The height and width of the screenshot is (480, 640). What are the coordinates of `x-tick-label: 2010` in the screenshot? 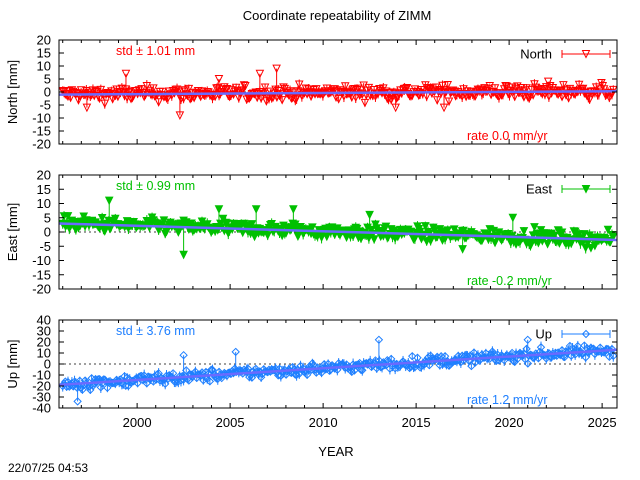 It's located at (323, 422).